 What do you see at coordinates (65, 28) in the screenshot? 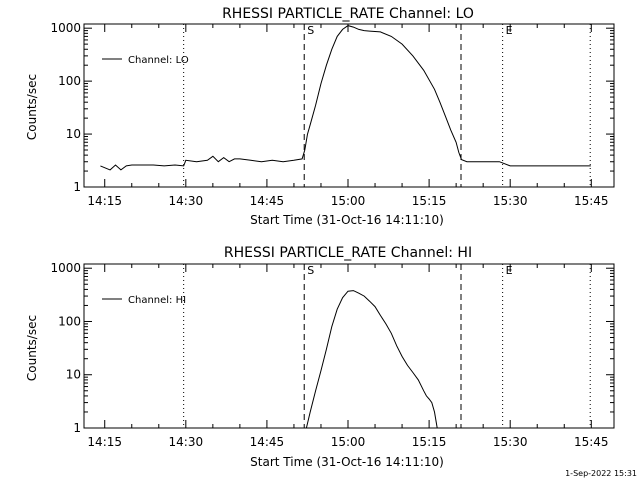
I see `lo-y-tick-label-3: 1000` at bounding box center [65, 28].